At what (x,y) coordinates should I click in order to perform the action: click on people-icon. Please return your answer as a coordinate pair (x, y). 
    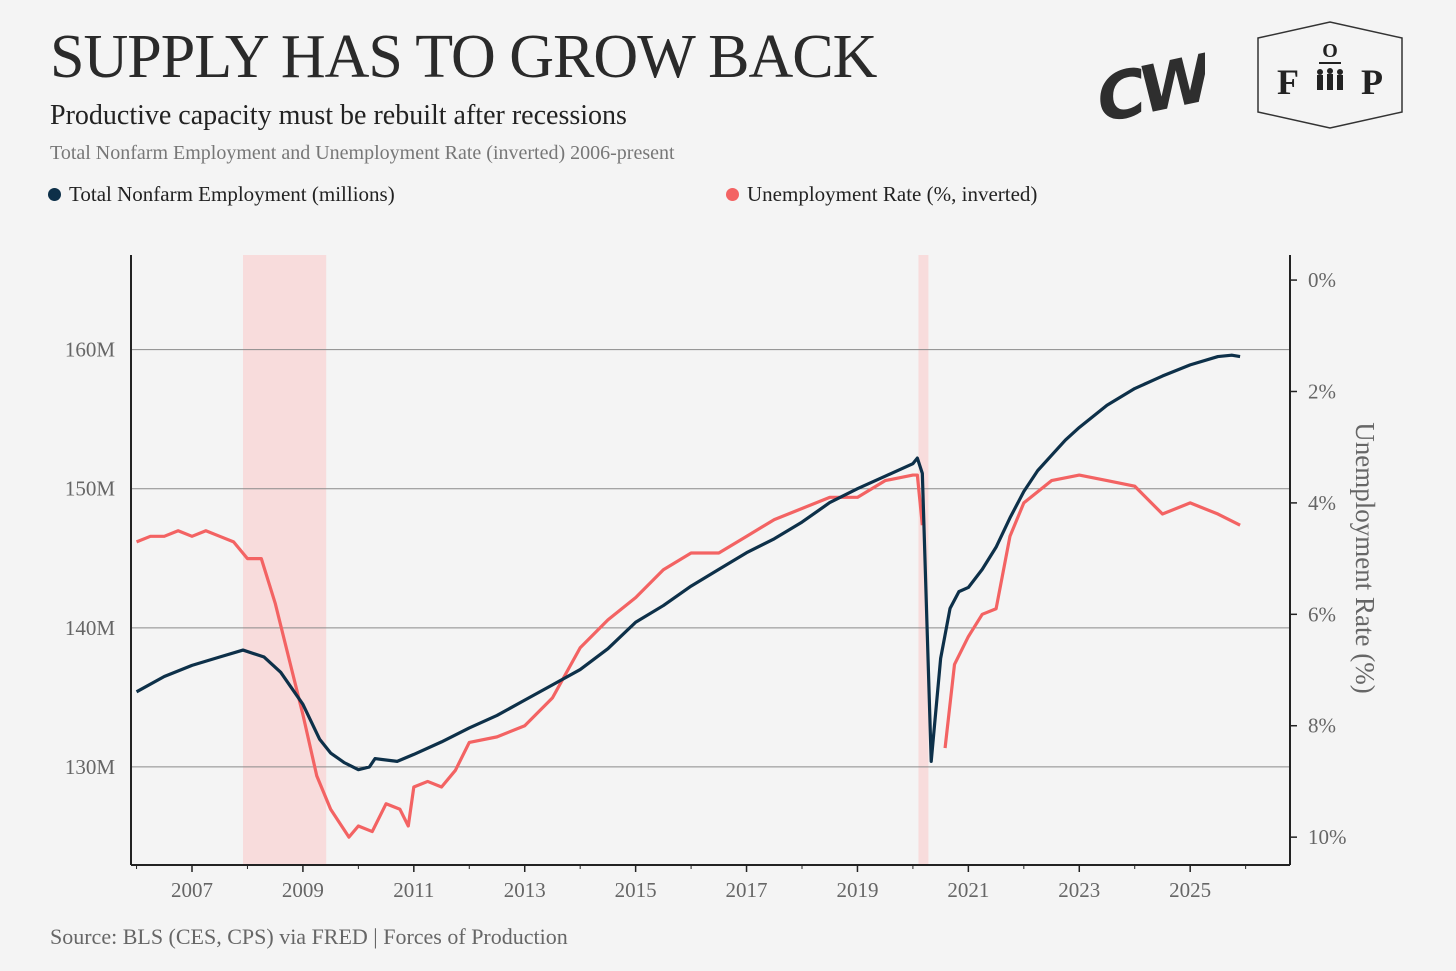
    Looking at the image, I should click on (1330, 79).